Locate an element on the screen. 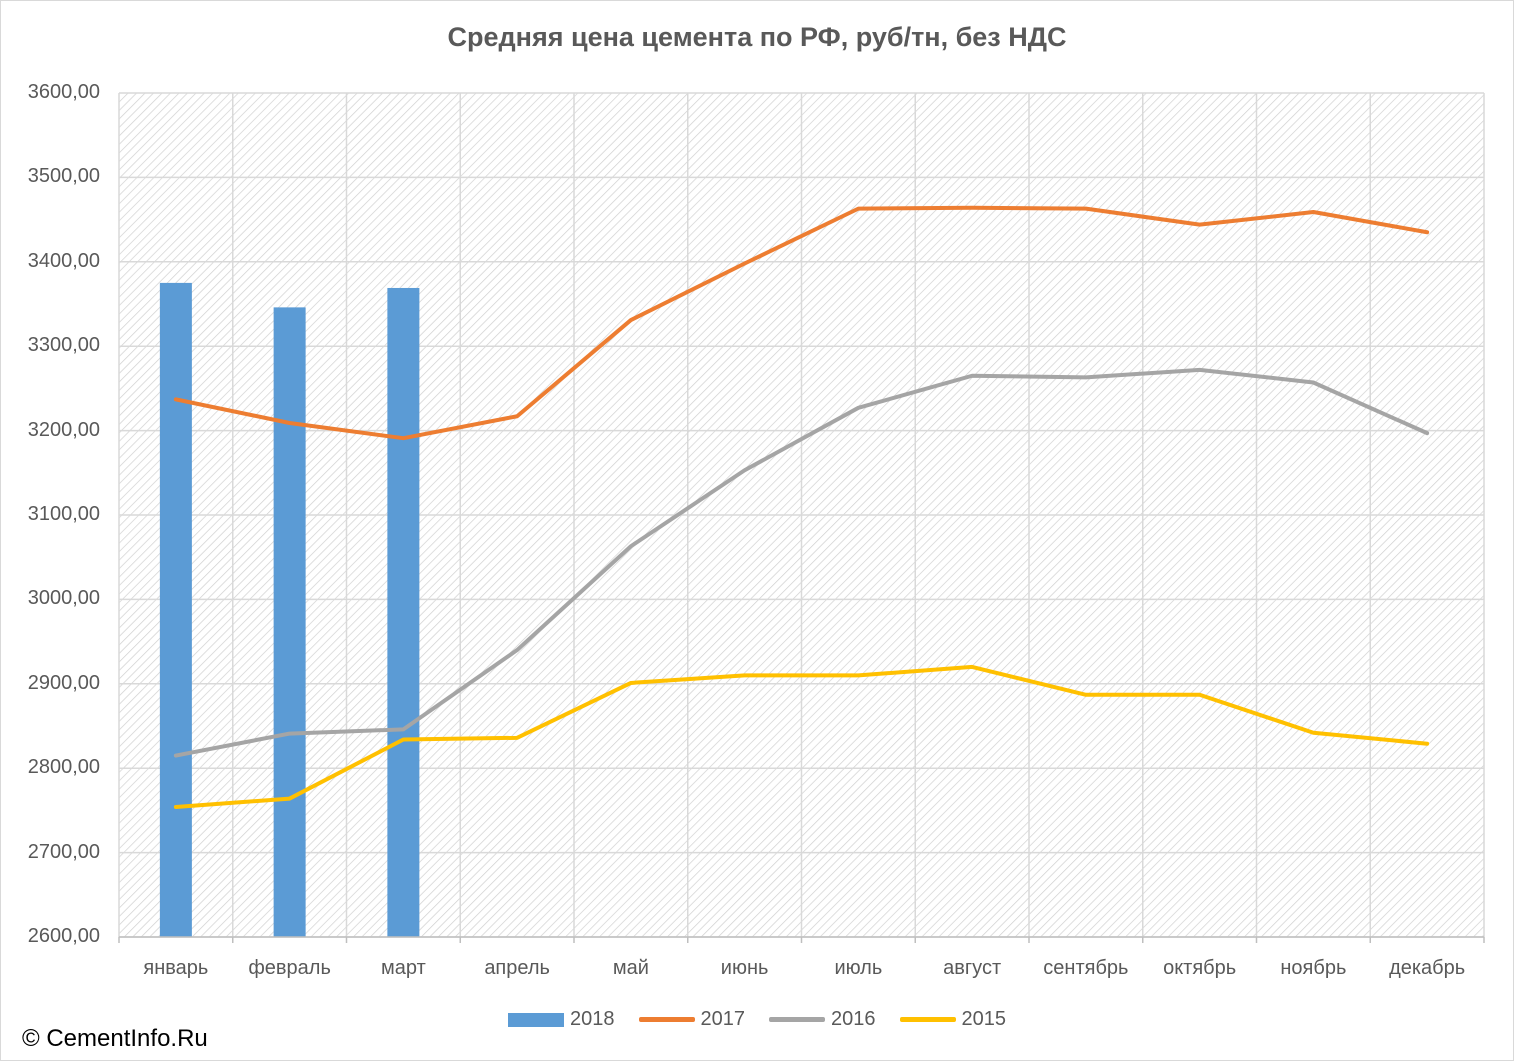 This screenshot has height=1061, width=1514. x-tick-label: июнь is located at coordinates (744, 968).